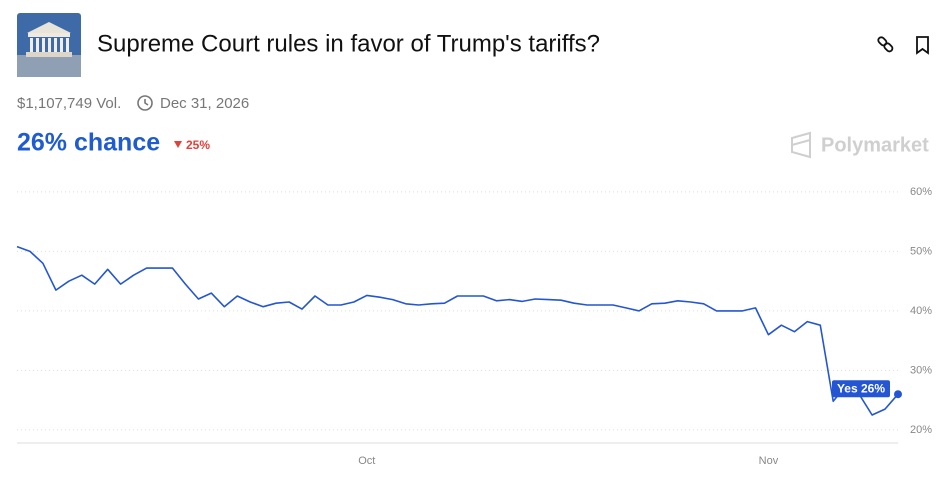 The height and width of the screenshot is (477, 949). Describe the element at coordinates (921, 311) in the screenshot. I see `y-tick-label: 40%` at that location.